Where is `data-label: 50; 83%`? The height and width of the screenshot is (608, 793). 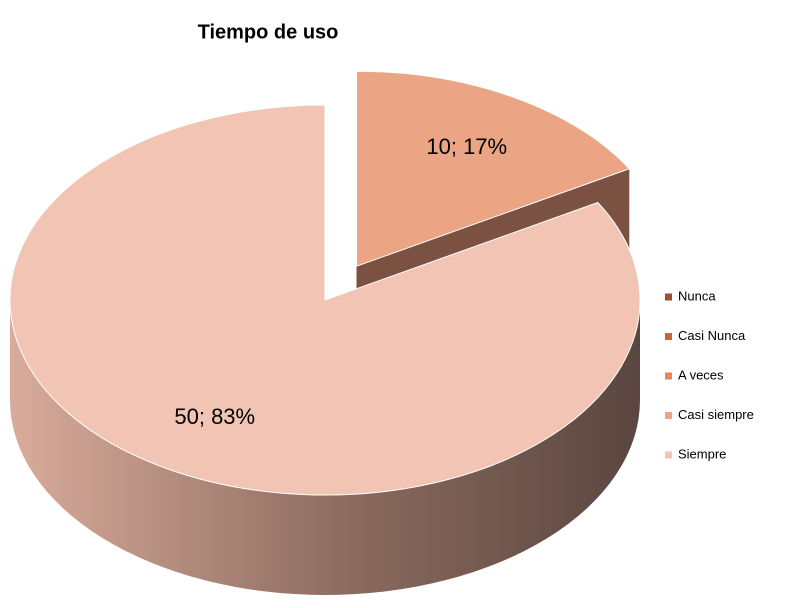 data-label: 50; 83% is located at coordinates (214, 416).